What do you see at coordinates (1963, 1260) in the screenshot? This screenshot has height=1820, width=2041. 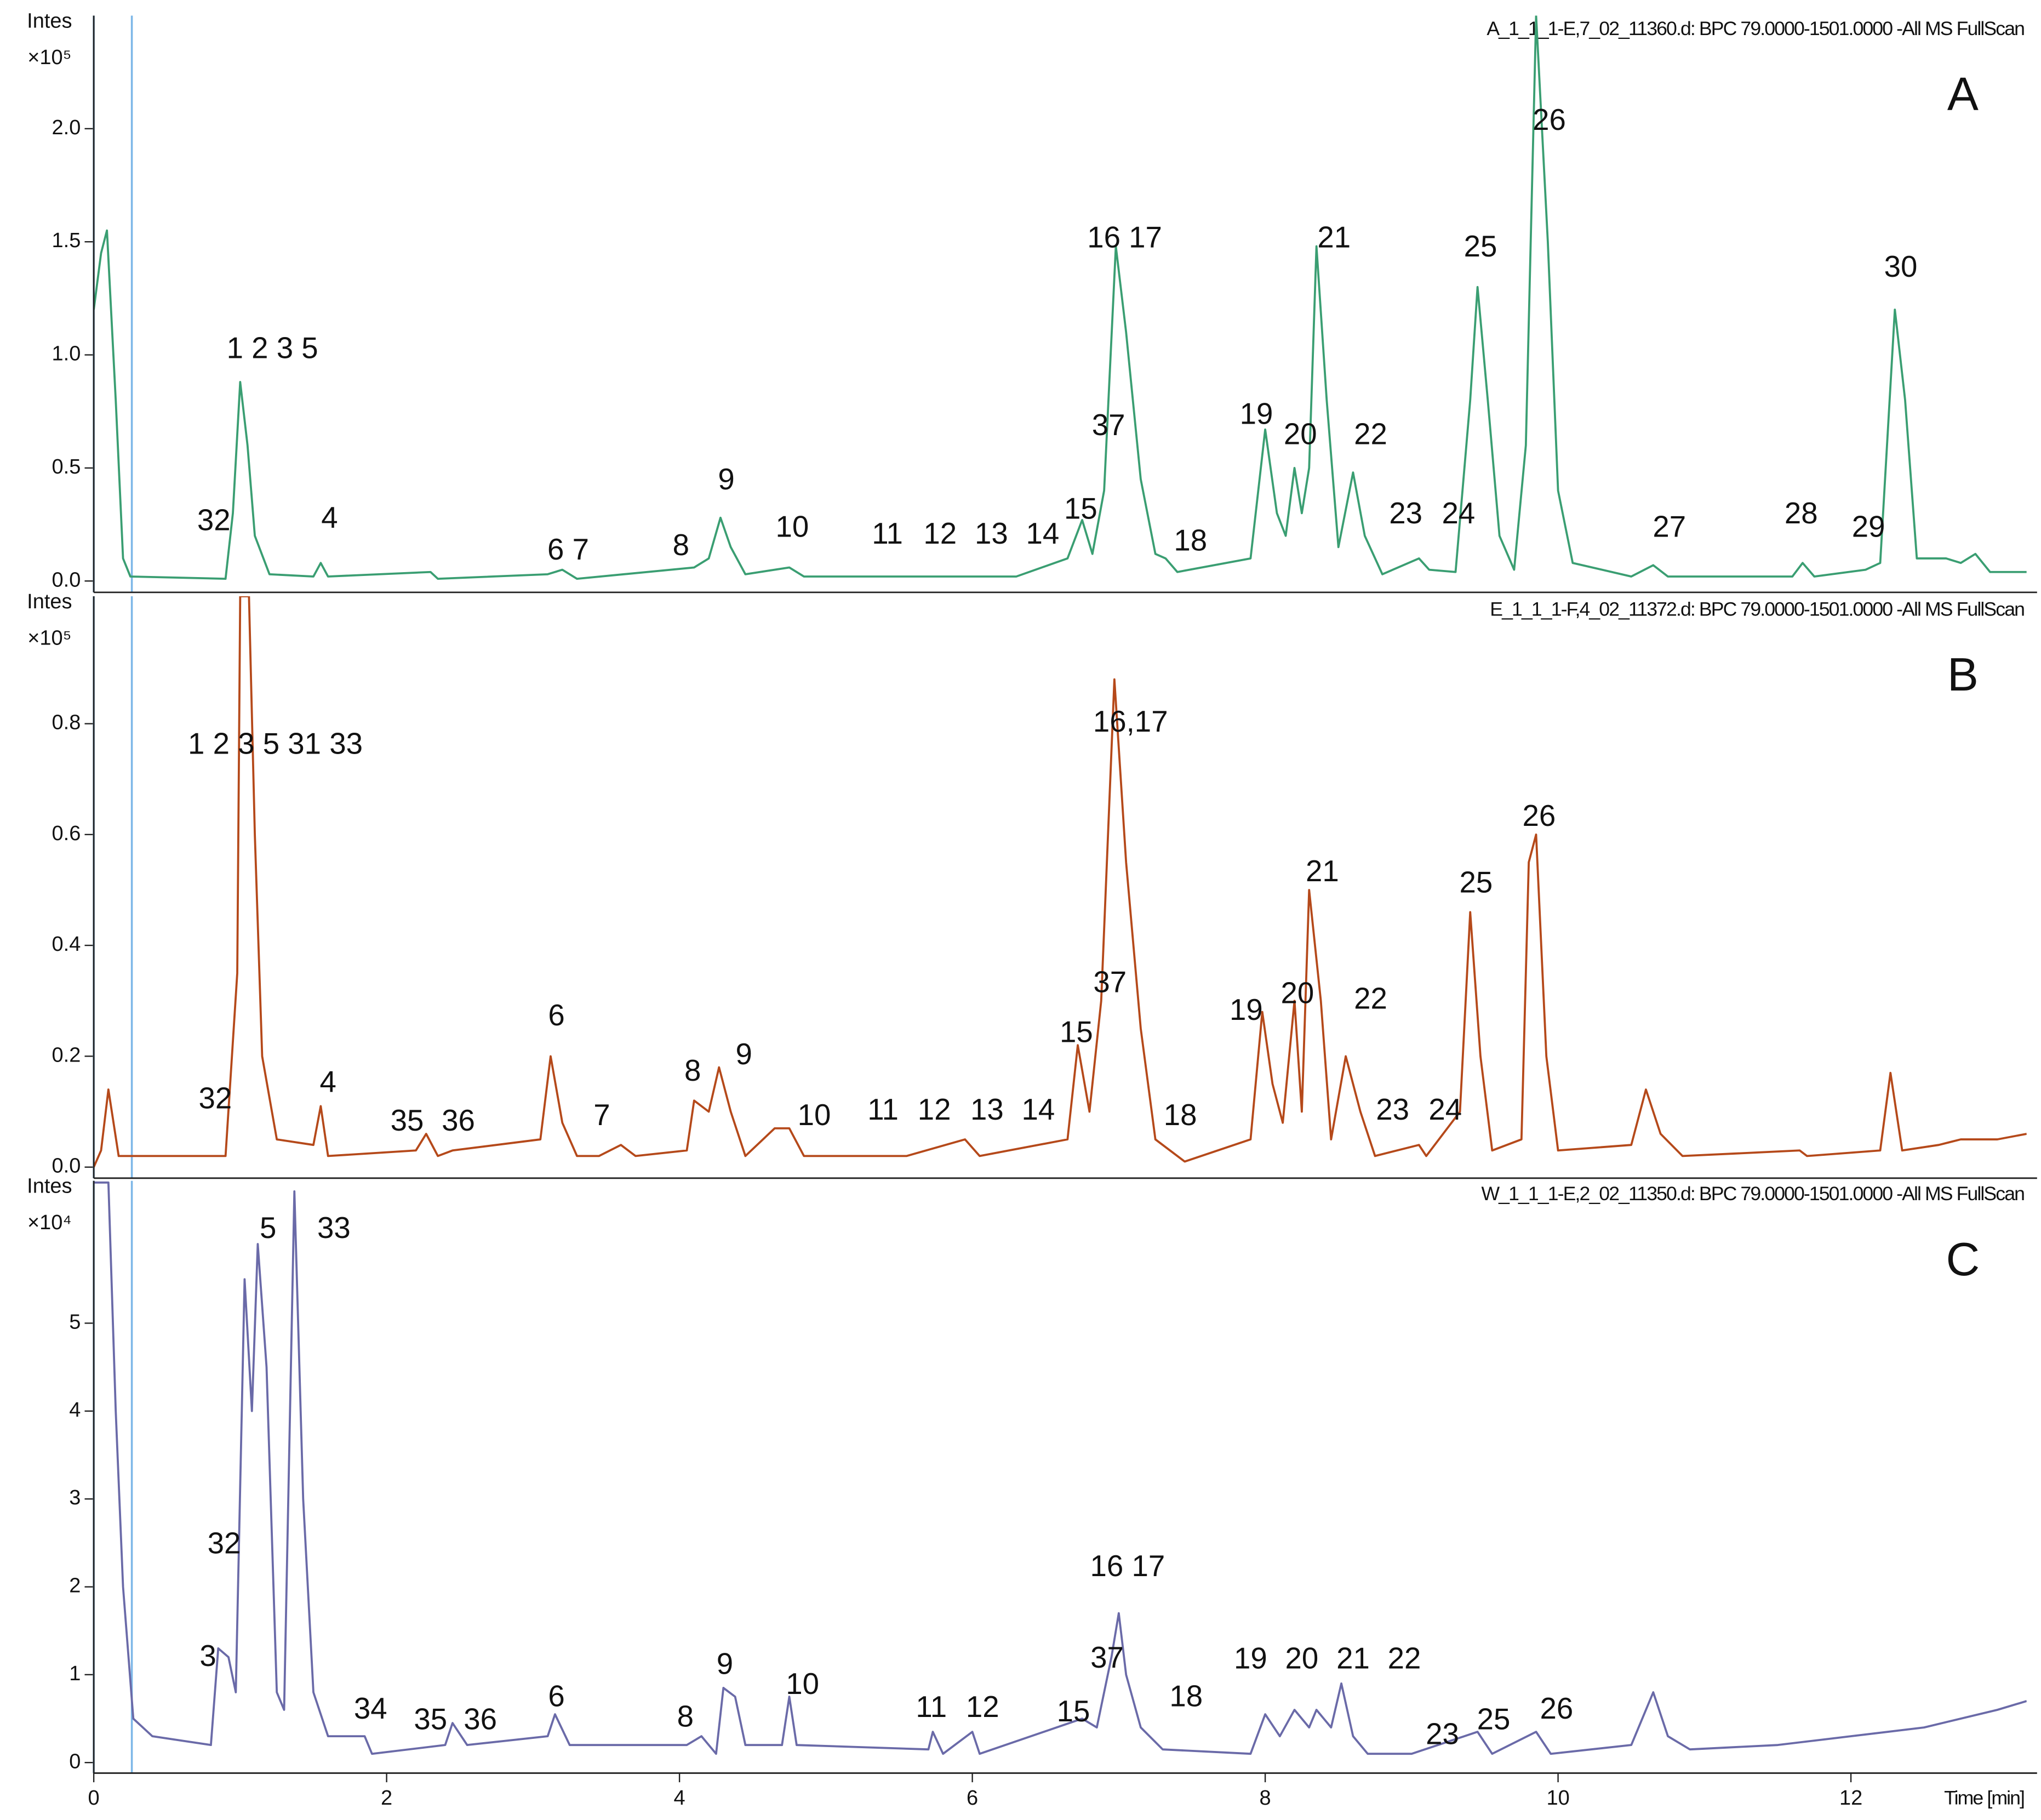 I see `panel-label: C` at bounding box center [1963, 1260].